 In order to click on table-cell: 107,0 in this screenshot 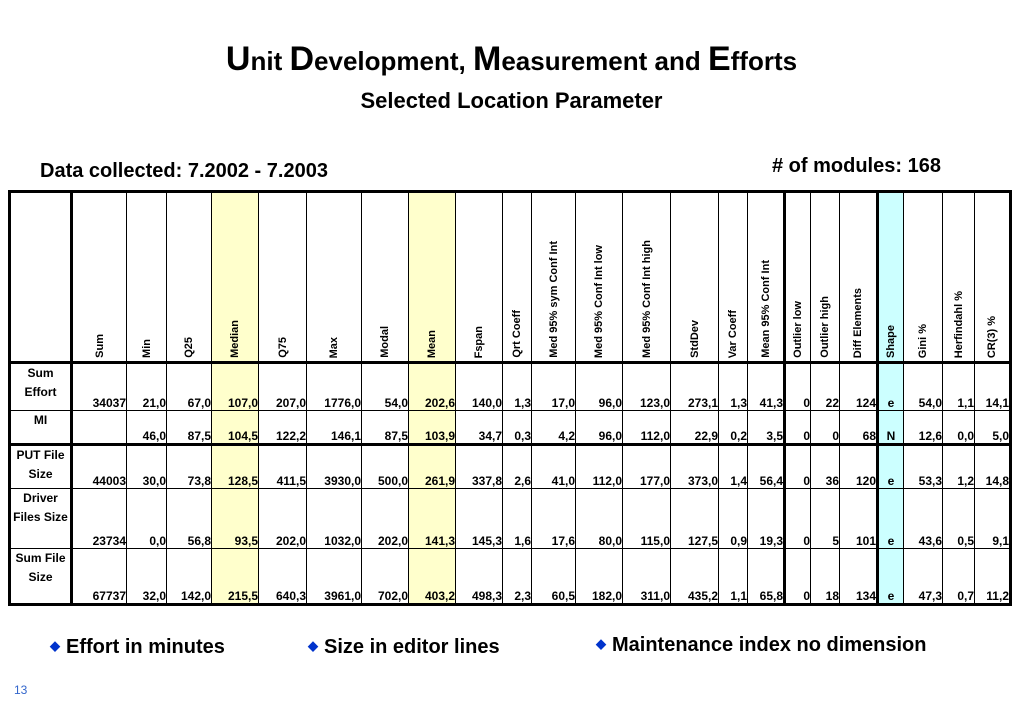, I will do `click(235, 386)`.